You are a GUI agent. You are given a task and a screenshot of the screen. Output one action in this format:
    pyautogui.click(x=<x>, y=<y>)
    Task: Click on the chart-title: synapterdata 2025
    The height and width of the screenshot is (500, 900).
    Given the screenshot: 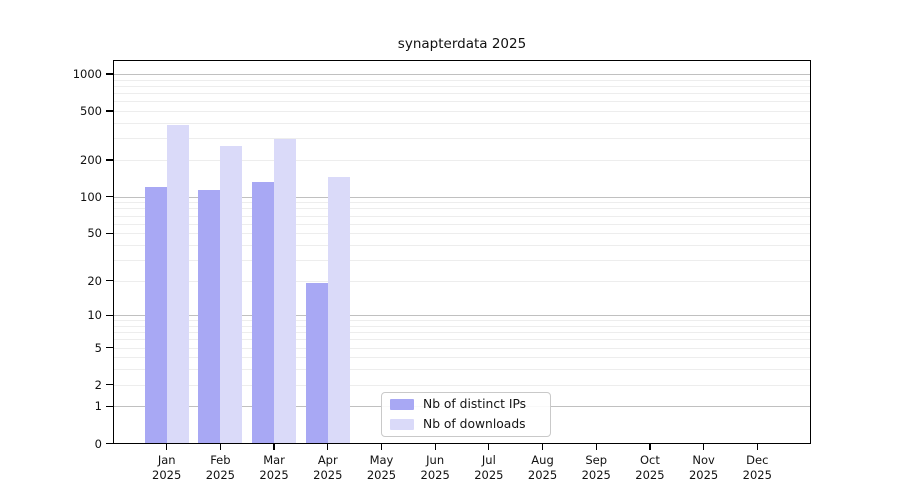 What is the action you would take?
    pyautogui.click(x=462, y=44)
    